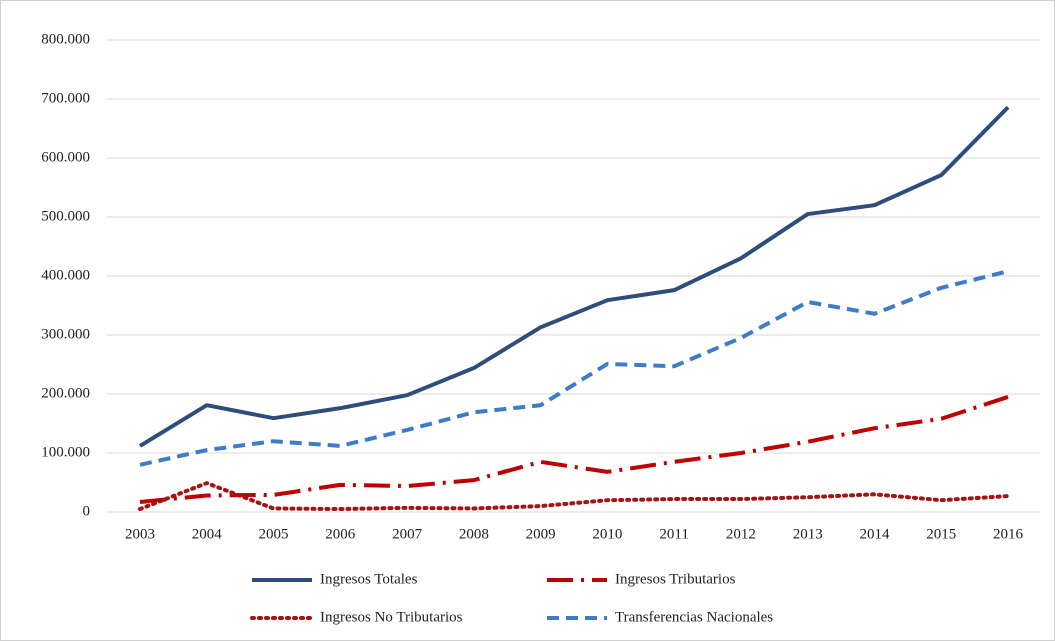 This screenshot has height=641, width=1055. I want to click on legend-label: Ingresos Tributarios, so click(675, 579).